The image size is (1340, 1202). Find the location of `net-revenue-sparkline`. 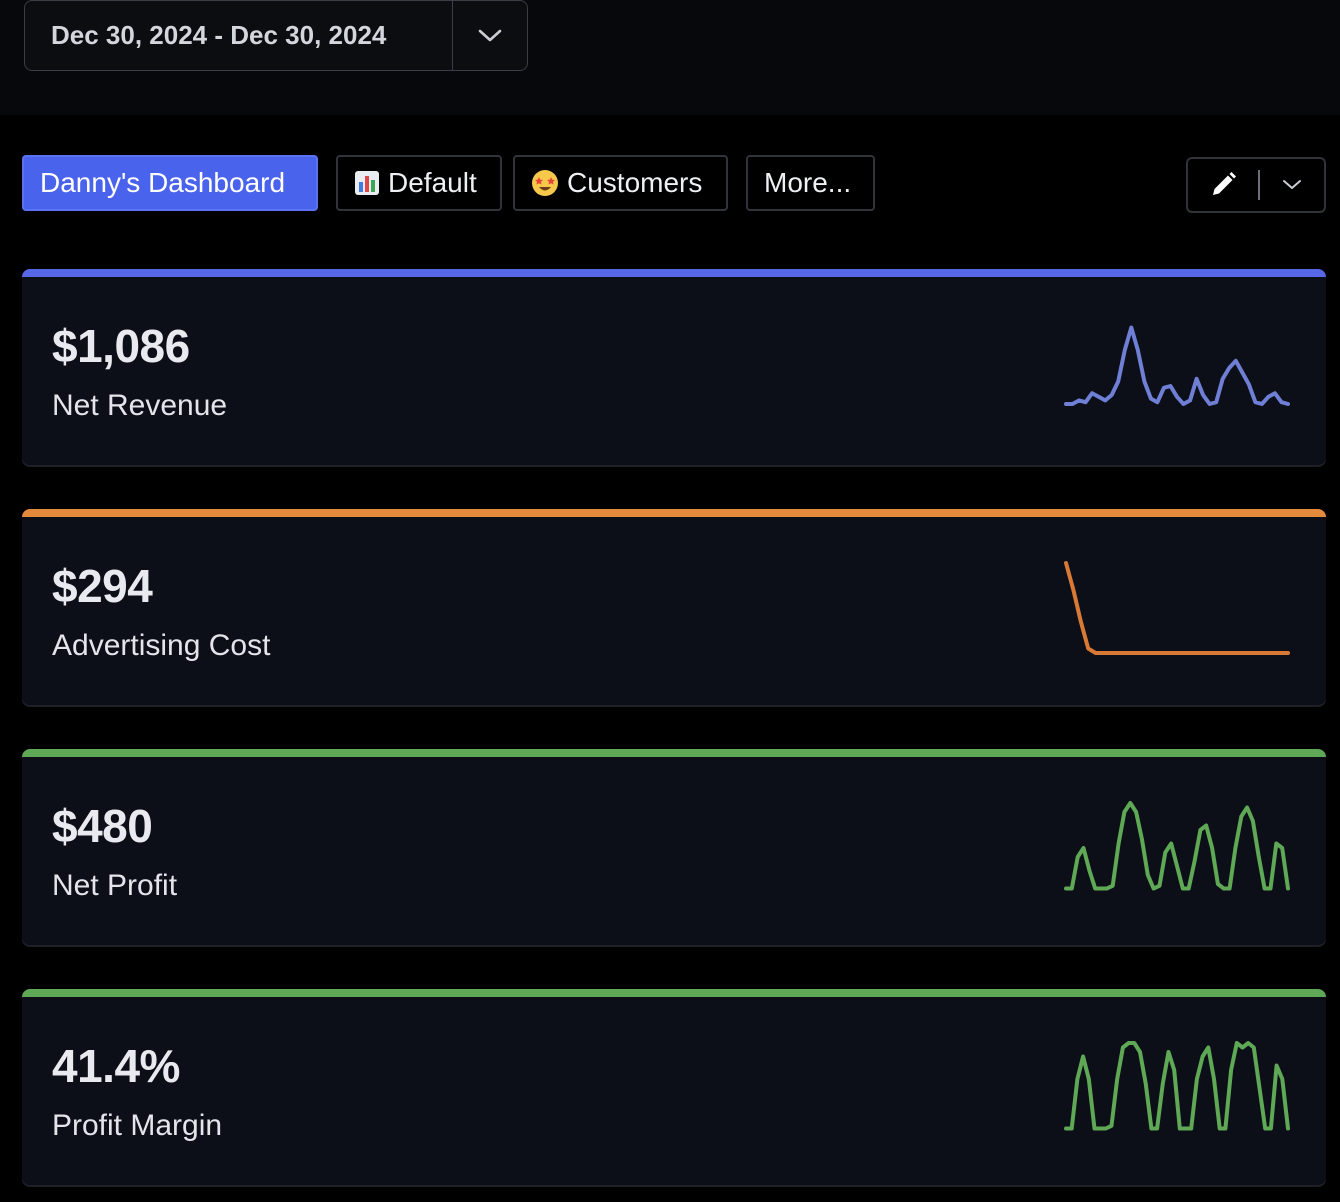

net-revenue-sparkline is located at coordinates (1177, 365).